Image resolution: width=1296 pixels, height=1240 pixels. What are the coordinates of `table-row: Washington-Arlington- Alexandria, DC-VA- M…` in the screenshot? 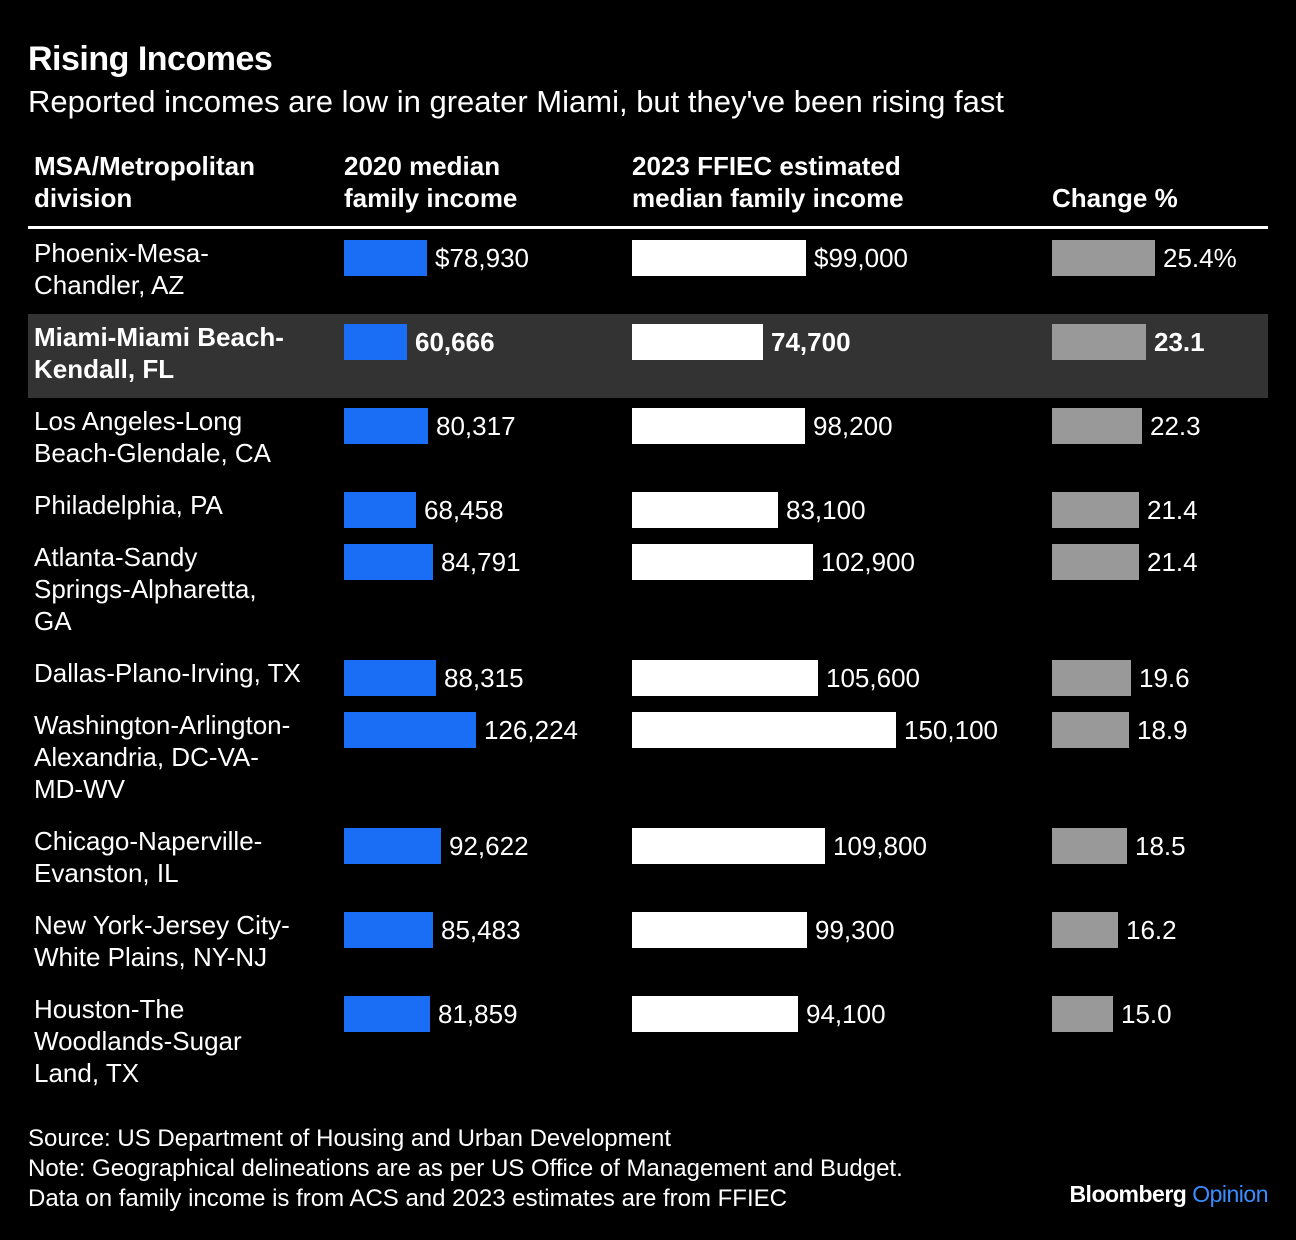 It's located at (648, 760).